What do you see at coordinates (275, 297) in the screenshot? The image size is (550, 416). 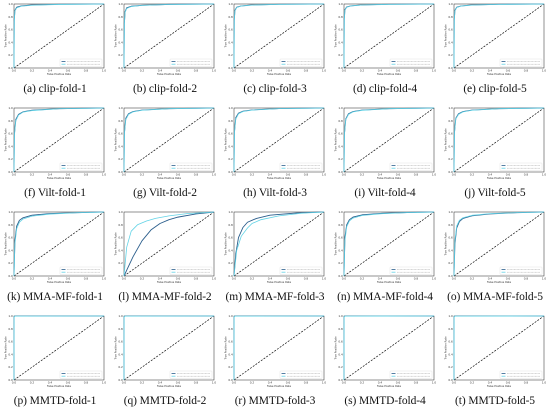 I see `panel-caption: (m) MMA-MF-fold-3` at bounding box center [275, 297].